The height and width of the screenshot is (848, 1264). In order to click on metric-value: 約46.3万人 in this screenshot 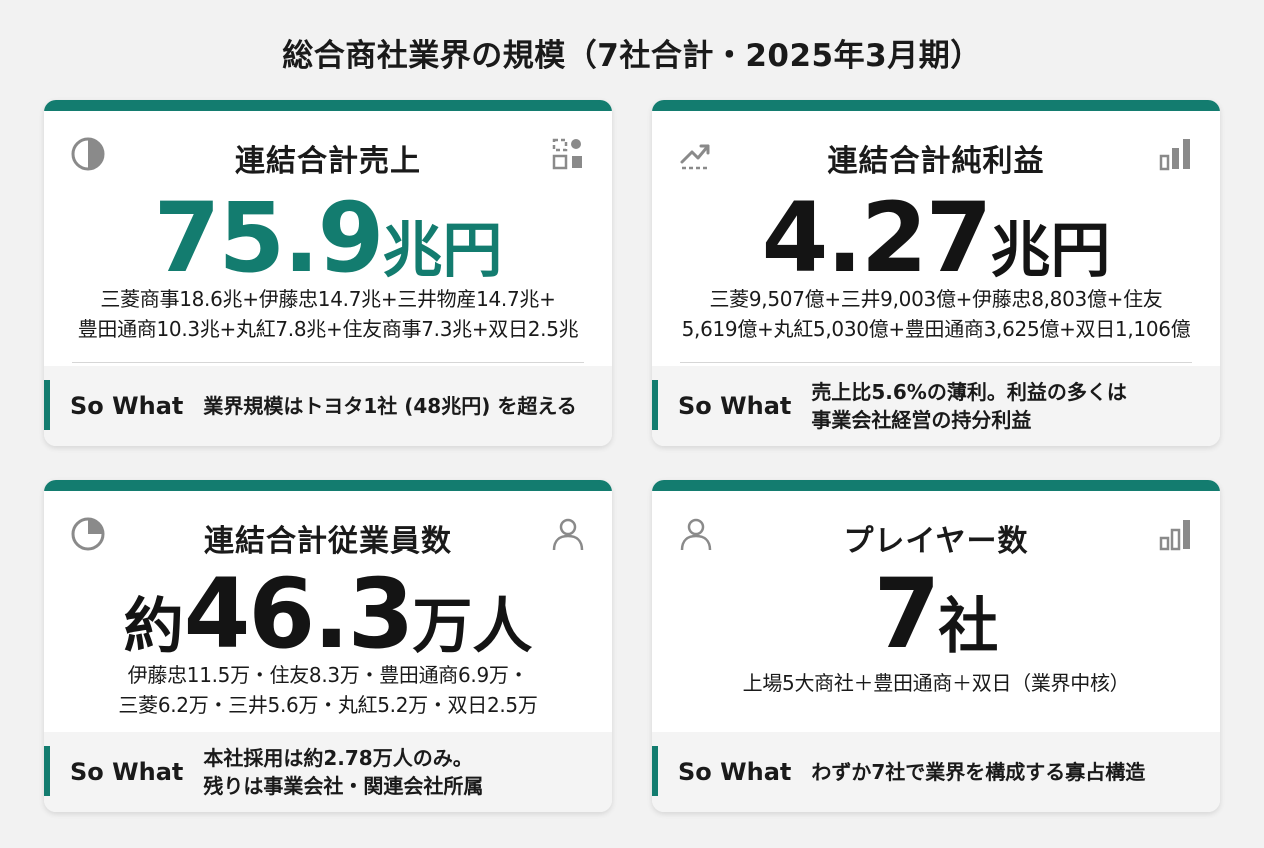, I will do `click(328, 614)`.